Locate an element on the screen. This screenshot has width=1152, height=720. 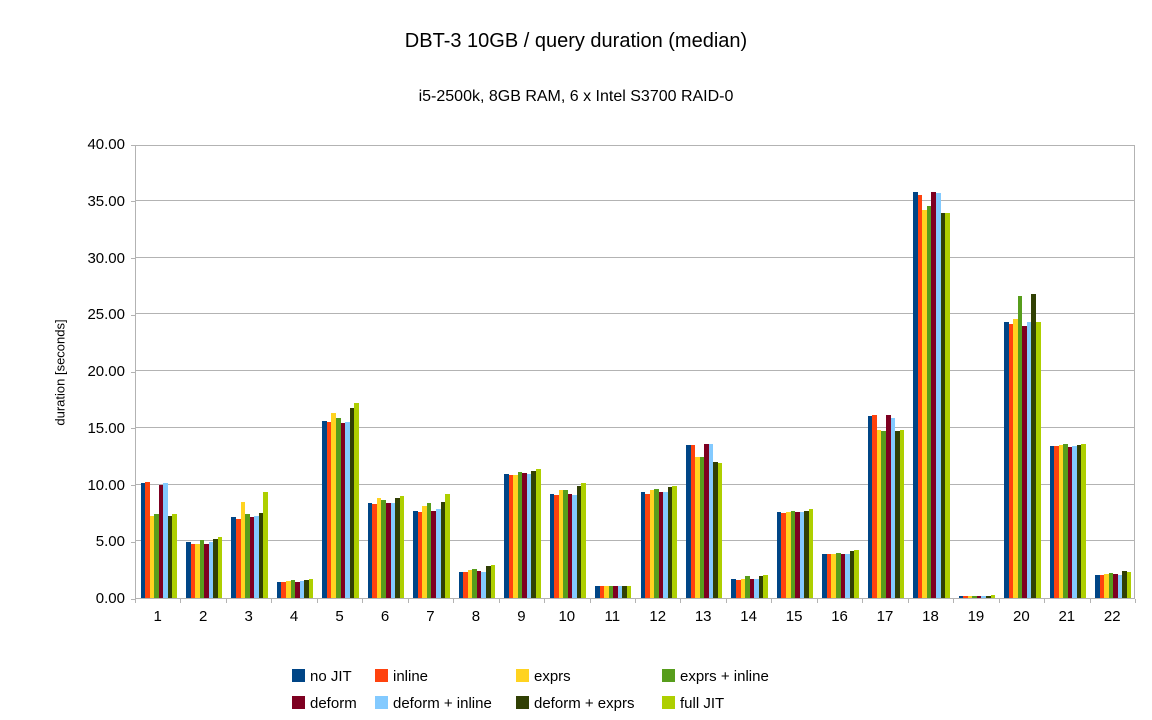
bar-q22-deform-plus-exprs is located at coordinates (1124, 584).